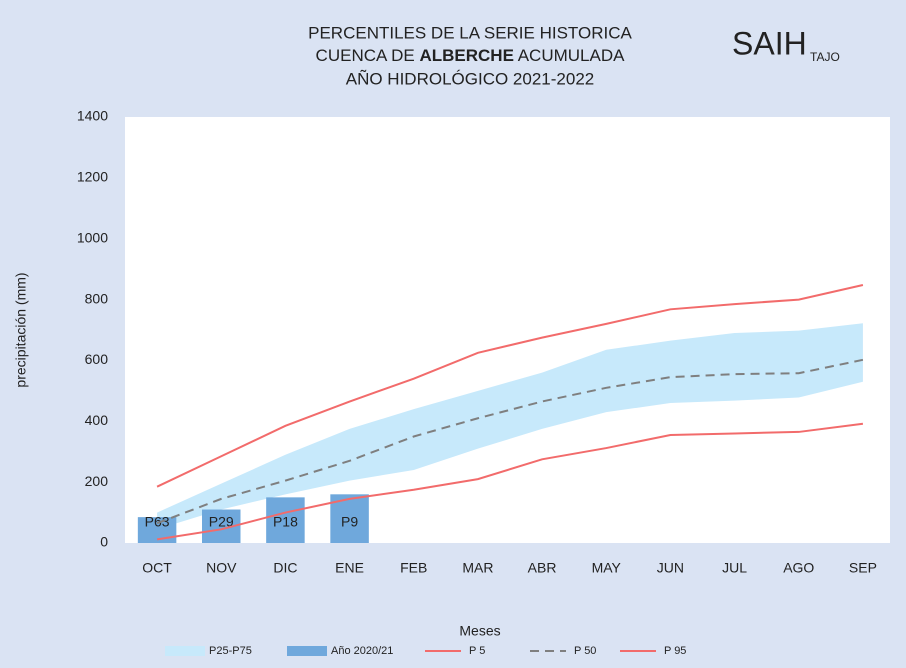 The width and height of the screenshot is (906, 668). What do you see at coordinates (349, 522) in the screenshot?
I see `bar-label: P9` at bounding box center [349, 522].